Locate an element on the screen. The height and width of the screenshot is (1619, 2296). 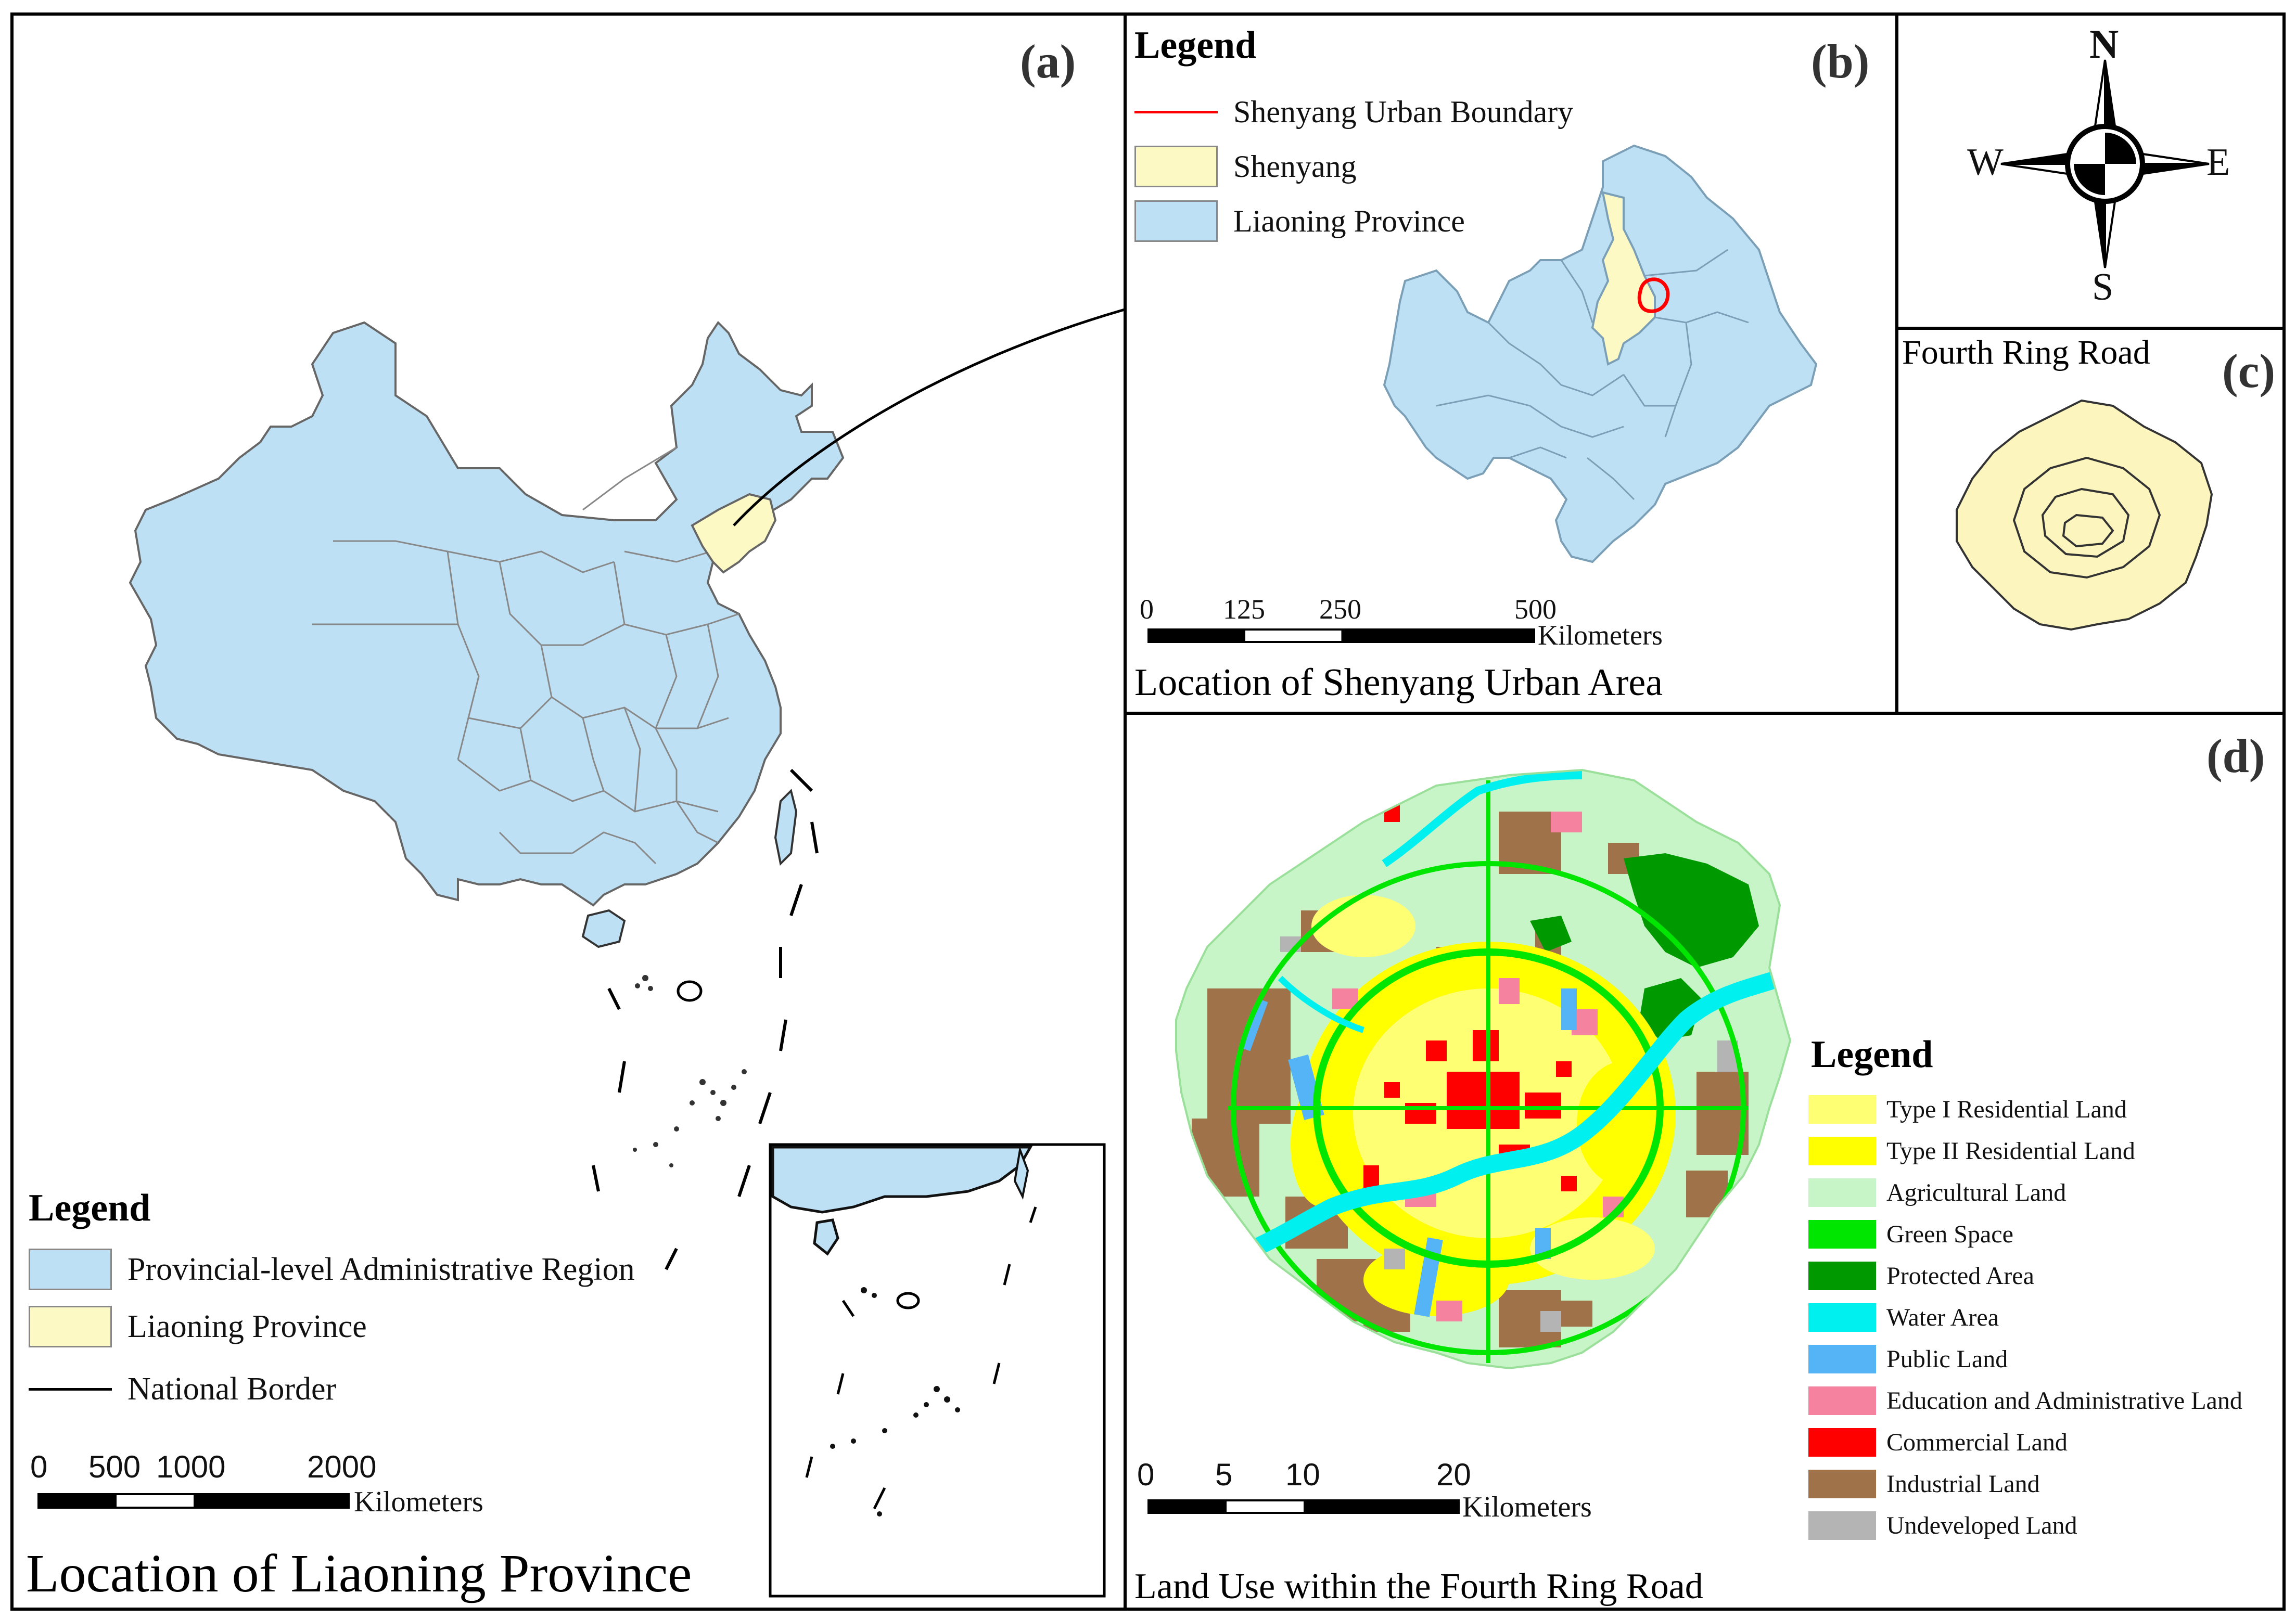
legend-label: Commercial Land is located at coordinates (1977, 1442).